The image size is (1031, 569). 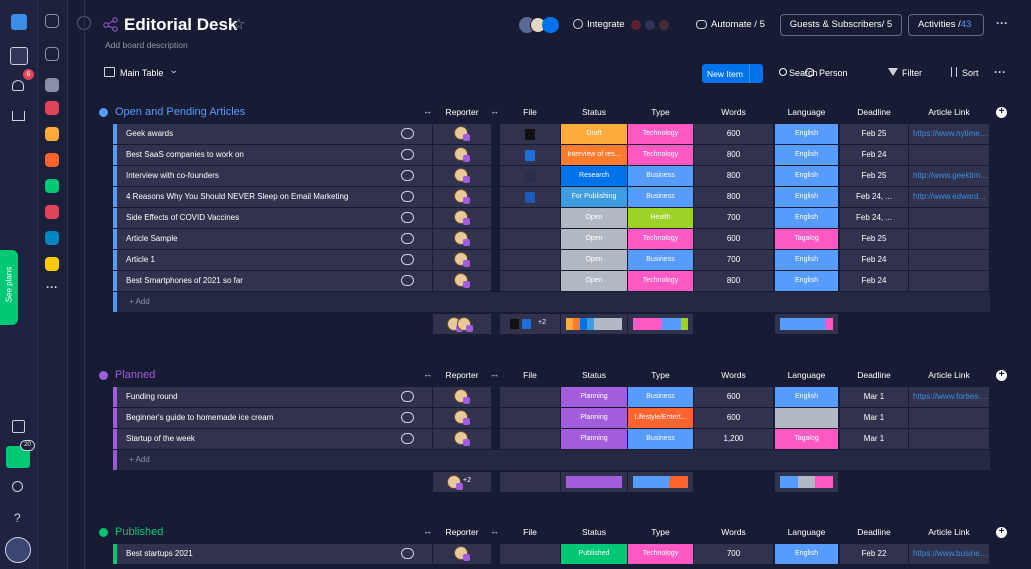 I want to click on item-name: Startup of the week, so click(x=160, y=438).